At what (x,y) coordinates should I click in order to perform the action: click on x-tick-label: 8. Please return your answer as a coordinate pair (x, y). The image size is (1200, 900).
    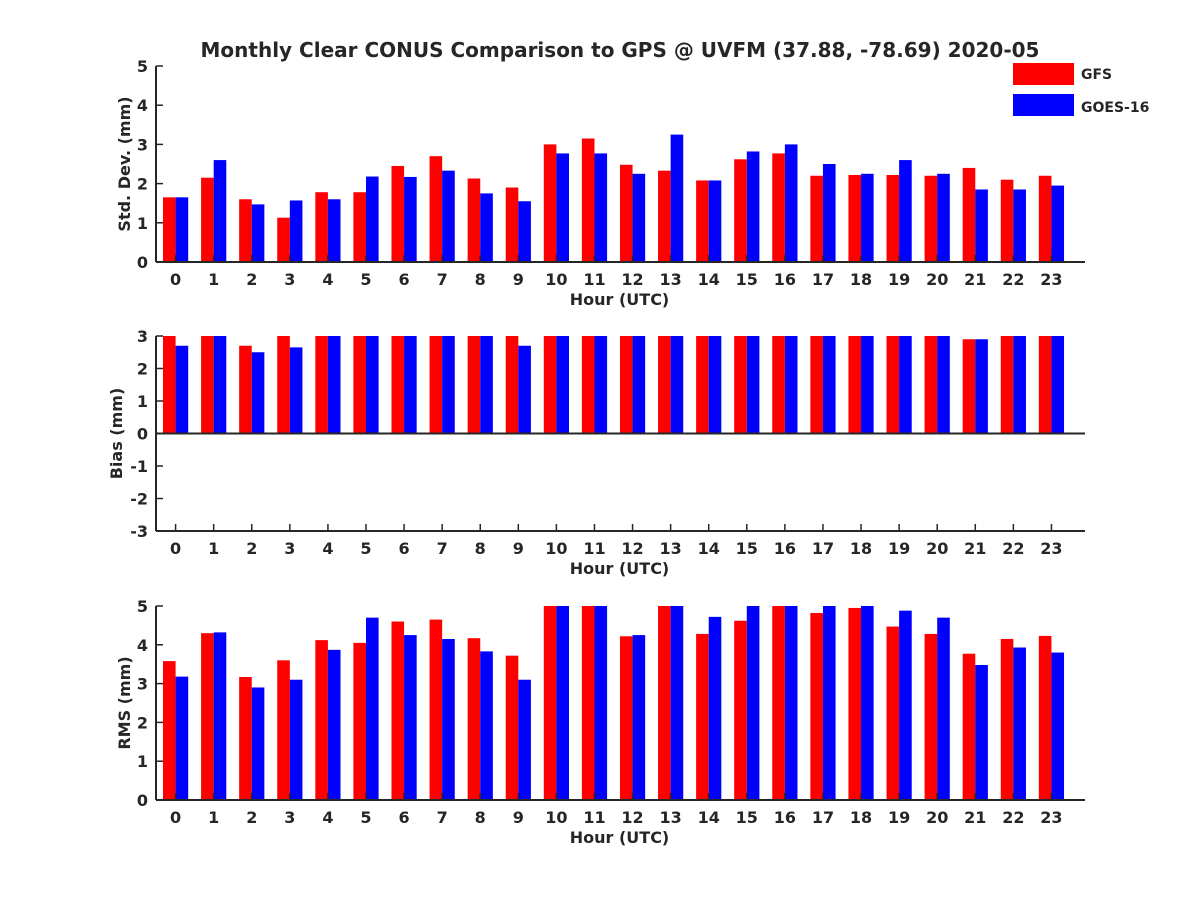
    Looking at the image, I should click on (480, 817).